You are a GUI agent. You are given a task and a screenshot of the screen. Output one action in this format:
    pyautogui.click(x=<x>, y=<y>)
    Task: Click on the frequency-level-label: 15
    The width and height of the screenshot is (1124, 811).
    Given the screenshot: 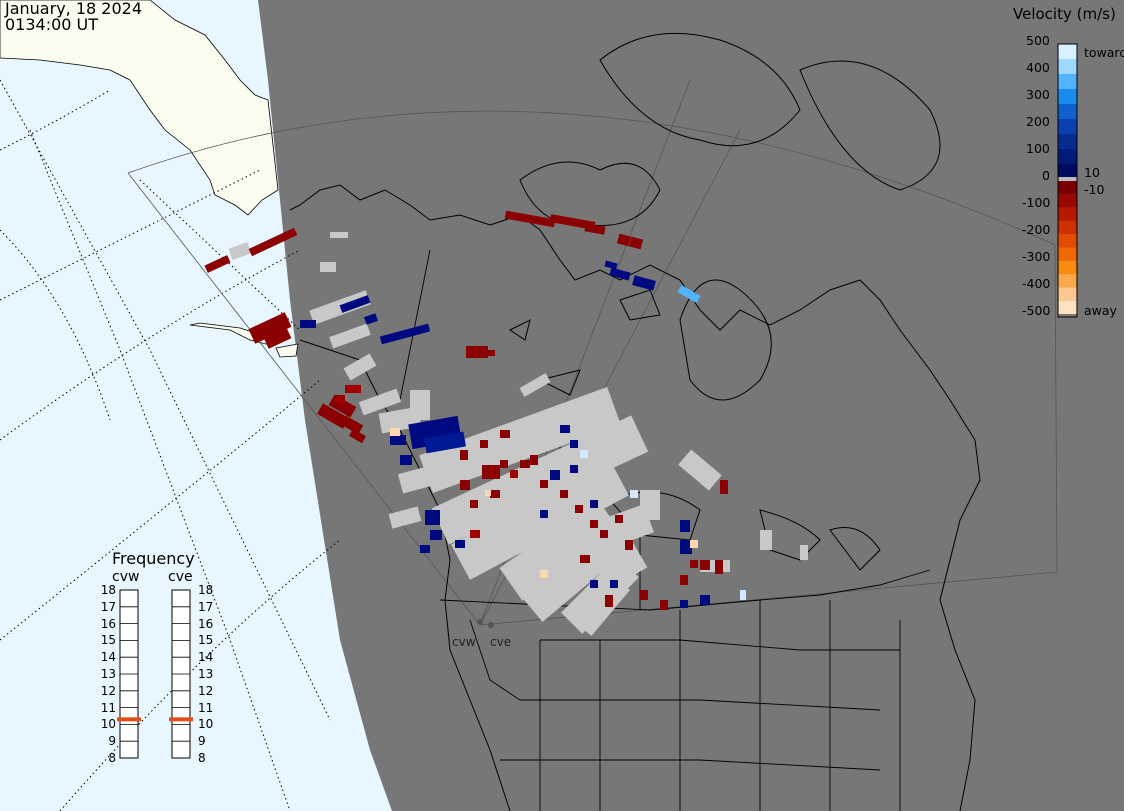 What is the action you would take?
    pyautogui.click(x=108, y=640)
    